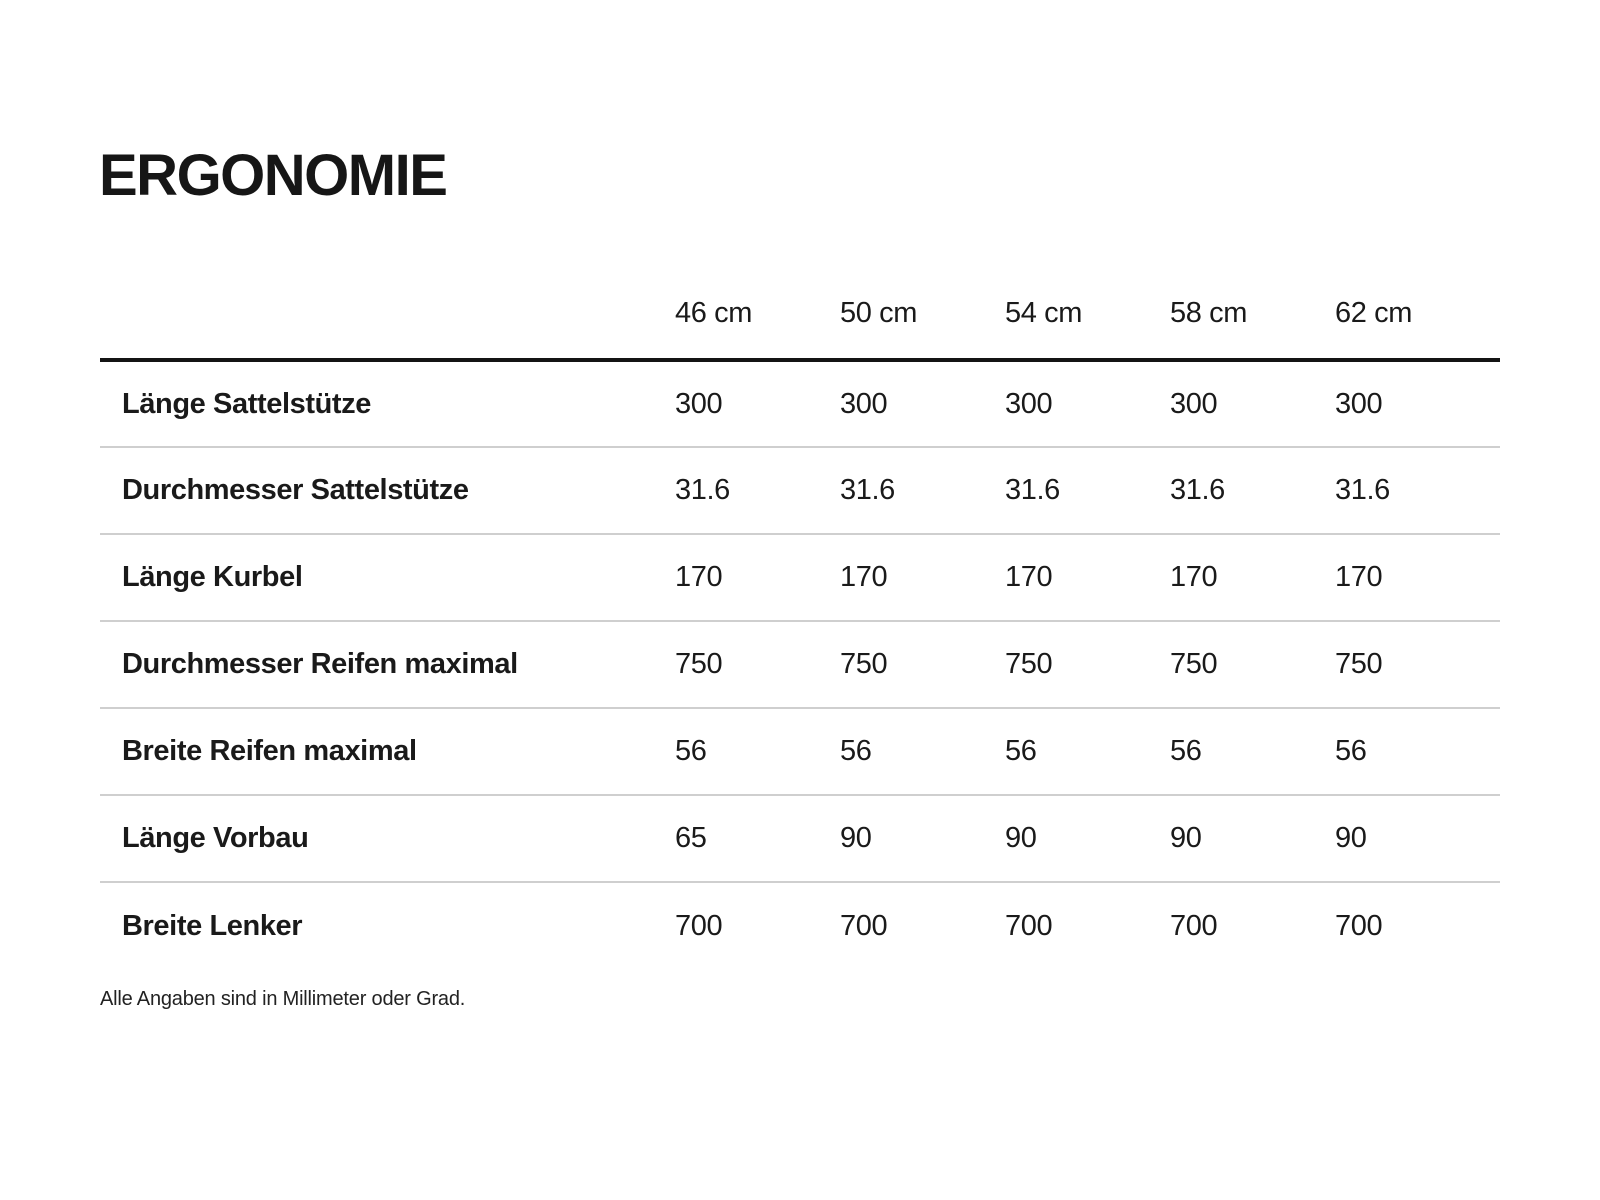 This screenshot has width=1600, height=1200. Describe the element at coordinates (800, 838) in the screenshot. I see `table-row: Länge Vorbau 65 90 90 90 90` at that location.